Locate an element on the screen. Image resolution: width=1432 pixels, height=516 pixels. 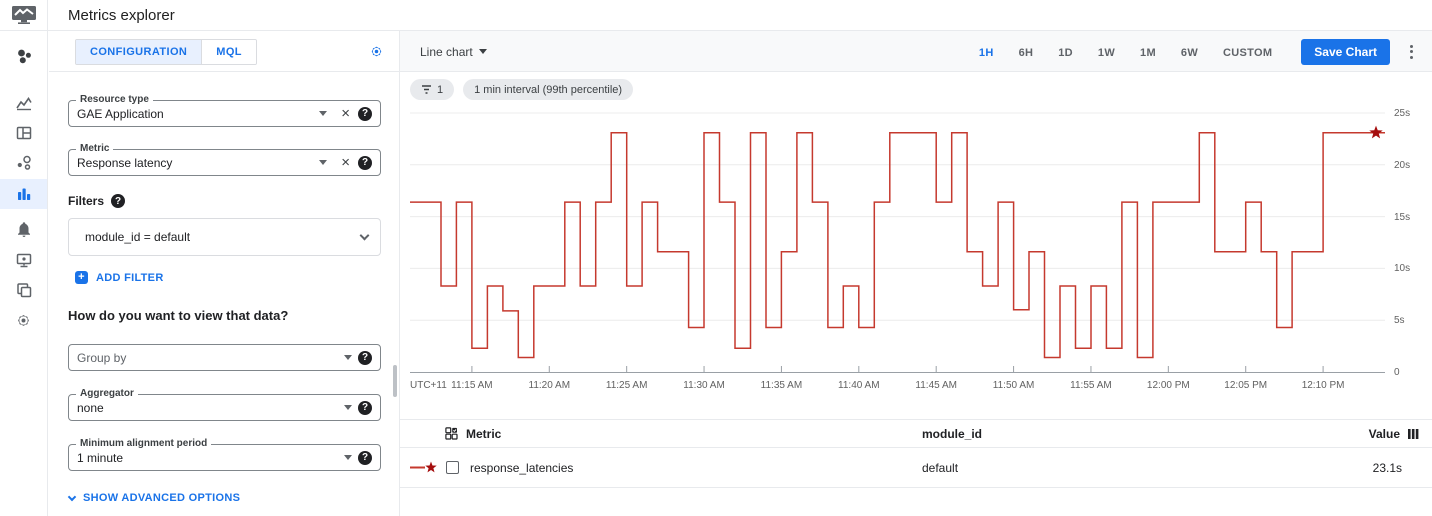
metric-value: Response latency is located at coordinates (125, 162).